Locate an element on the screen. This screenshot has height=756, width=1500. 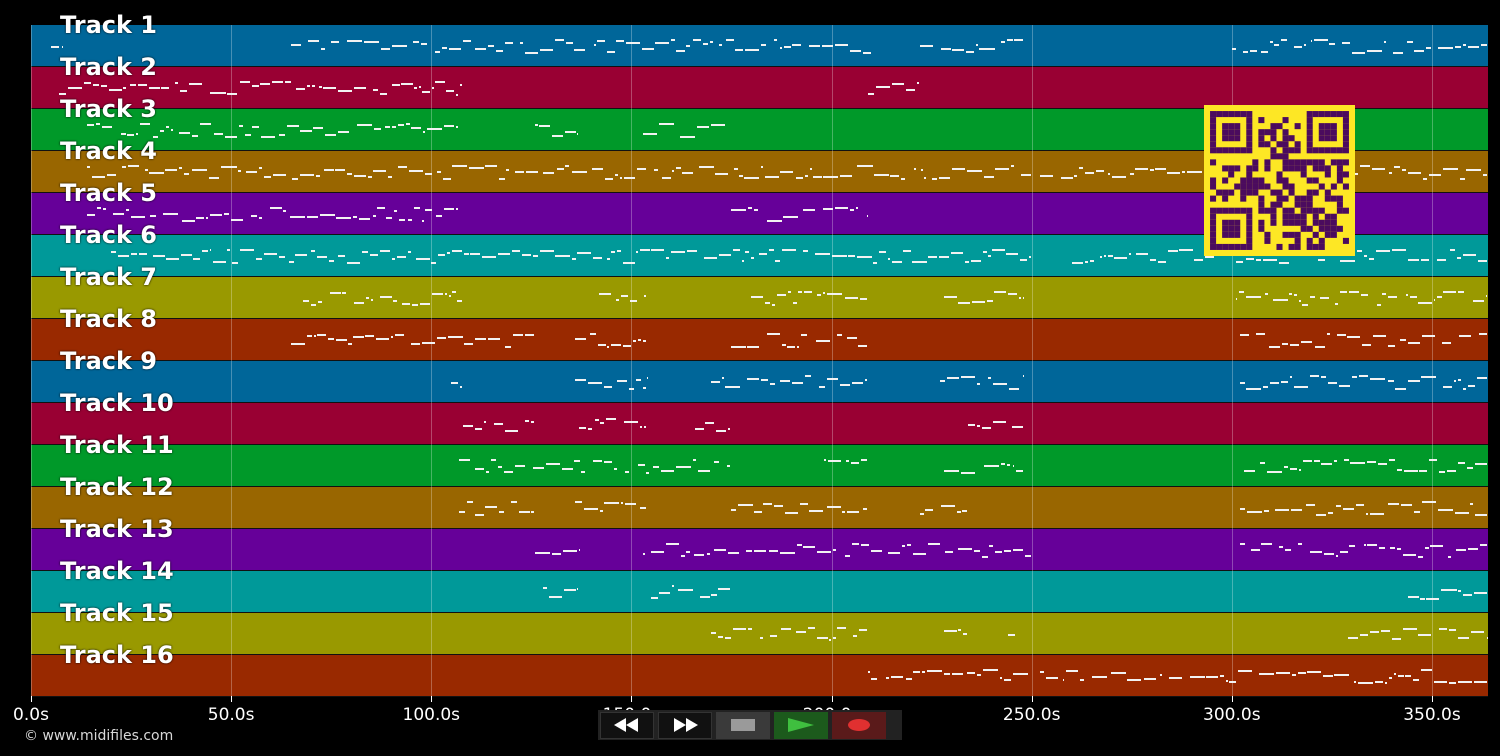
play-button is located at coordinates (801, 725).